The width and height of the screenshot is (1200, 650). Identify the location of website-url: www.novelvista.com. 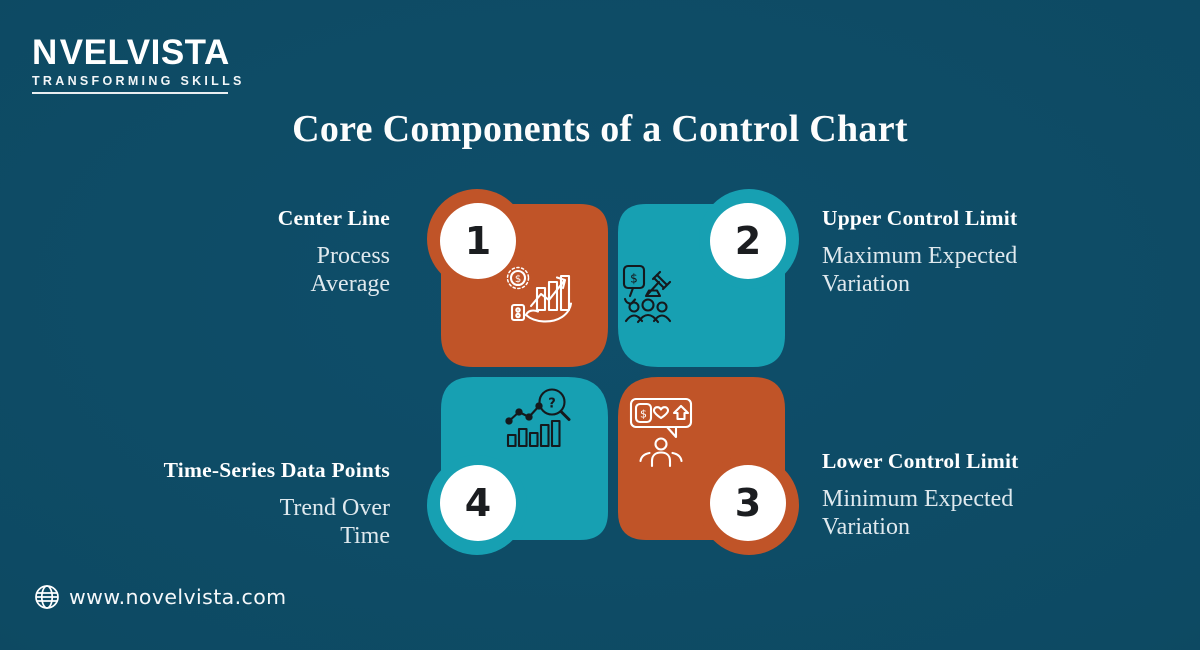
(178, 597).